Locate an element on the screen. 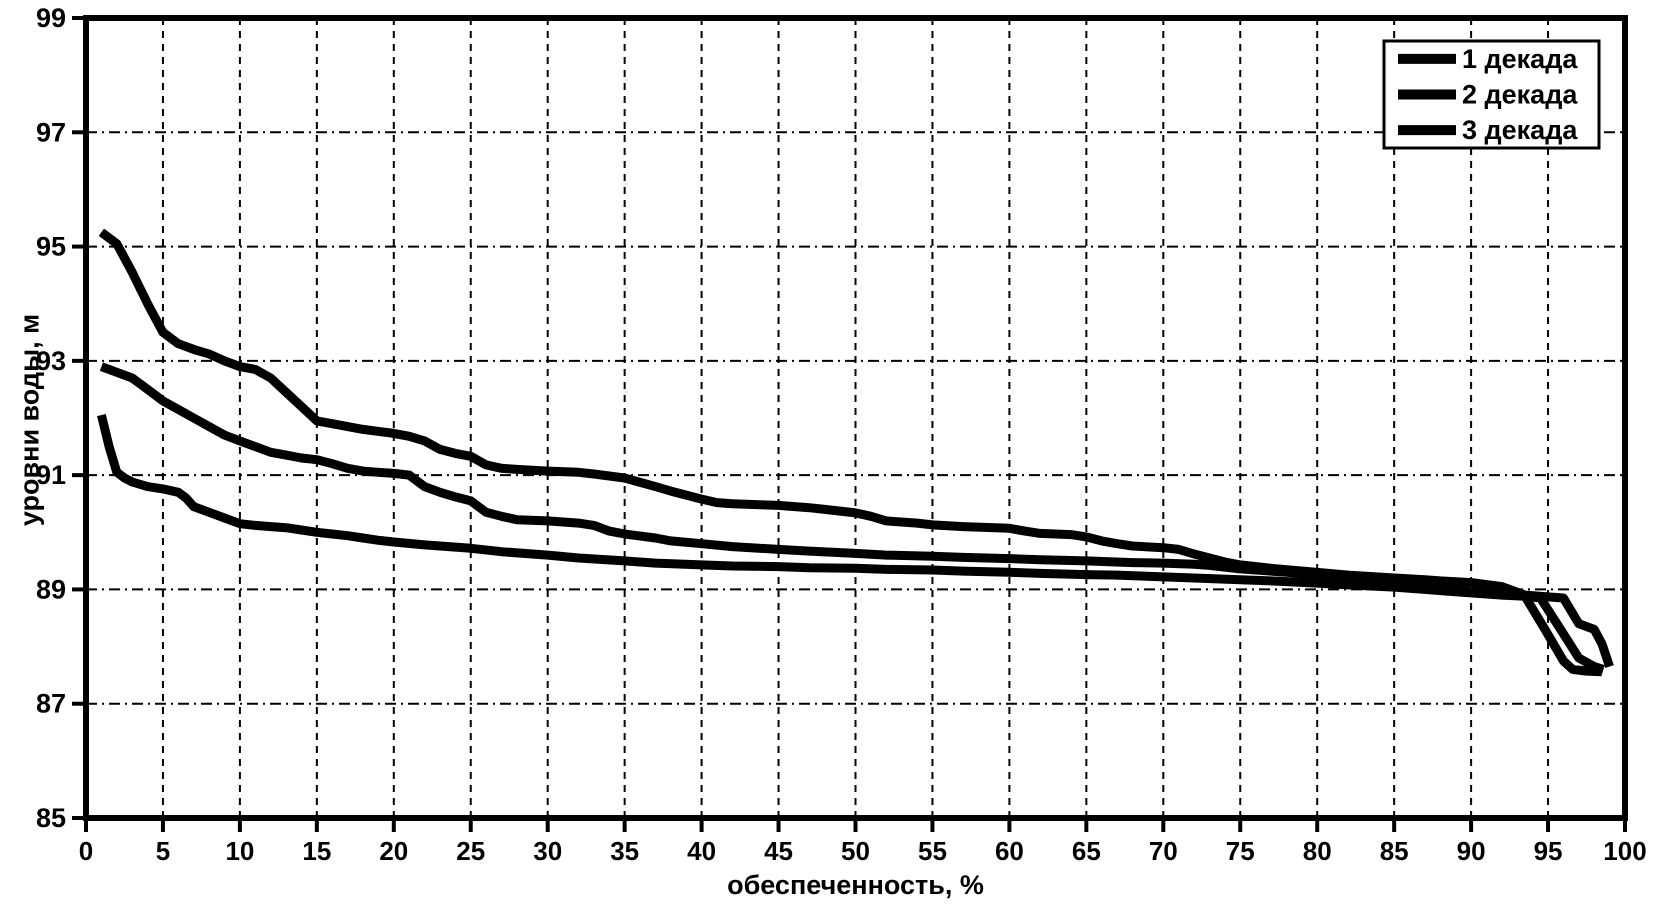  x-tick-label: 50 is located at coordinates (855, 851).